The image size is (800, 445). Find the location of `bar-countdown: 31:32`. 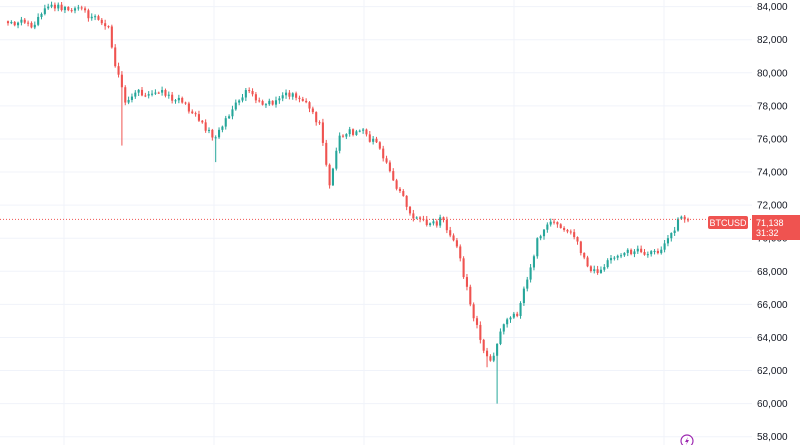

bar-countdown: 31:32 is located at coordinates (767, 233).